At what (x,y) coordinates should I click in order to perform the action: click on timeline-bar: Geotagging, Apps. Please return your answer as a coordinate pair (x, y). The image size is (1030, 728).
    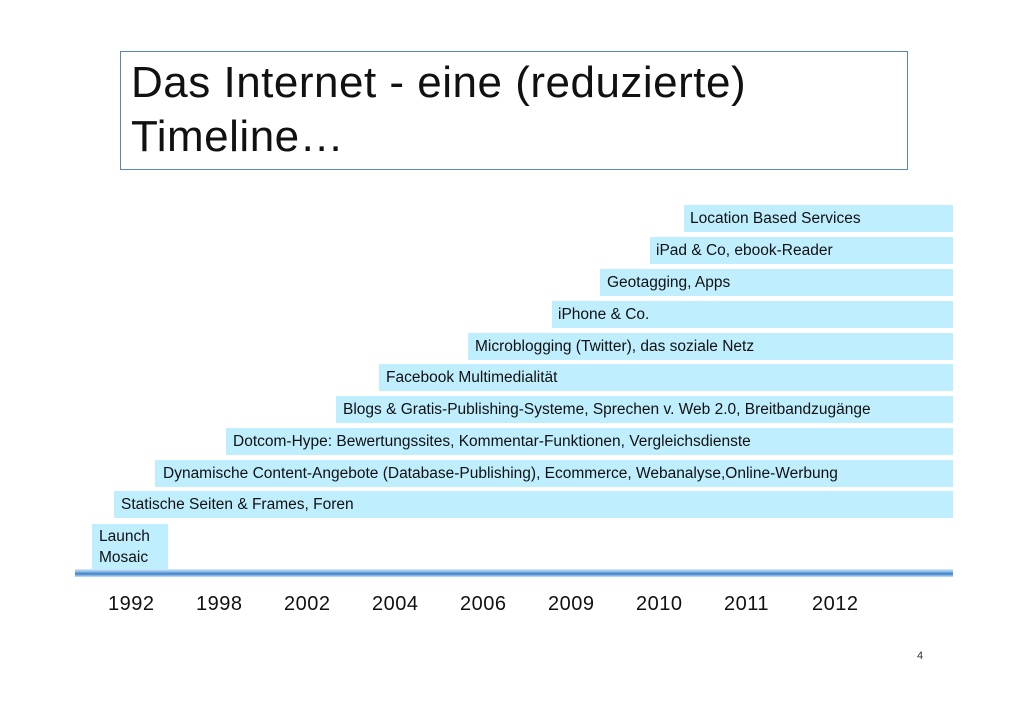
    Looking at the image, I should click on (776, 282).